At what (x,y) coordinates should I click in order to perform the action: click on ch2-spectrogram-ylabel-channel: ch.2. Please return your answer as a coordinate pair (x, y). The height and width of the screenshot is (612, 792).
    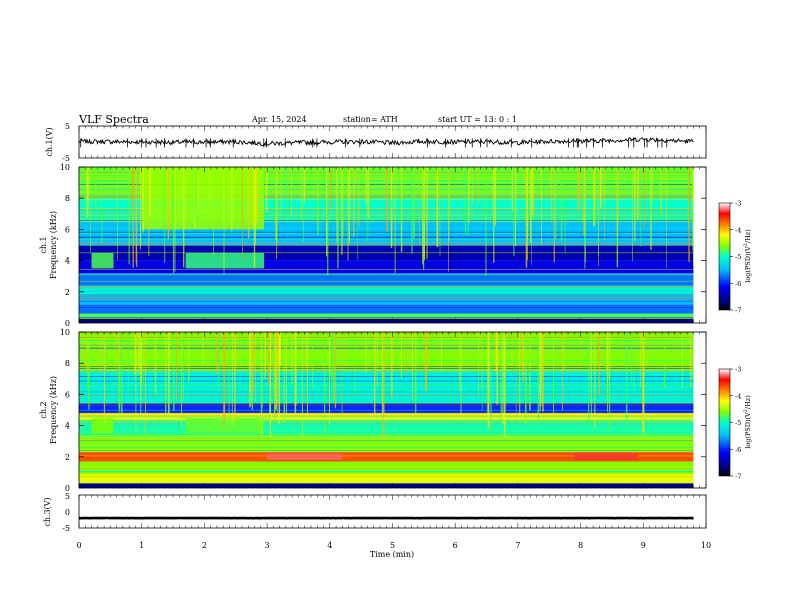
    Looking at the image, I should click on (43, 409).